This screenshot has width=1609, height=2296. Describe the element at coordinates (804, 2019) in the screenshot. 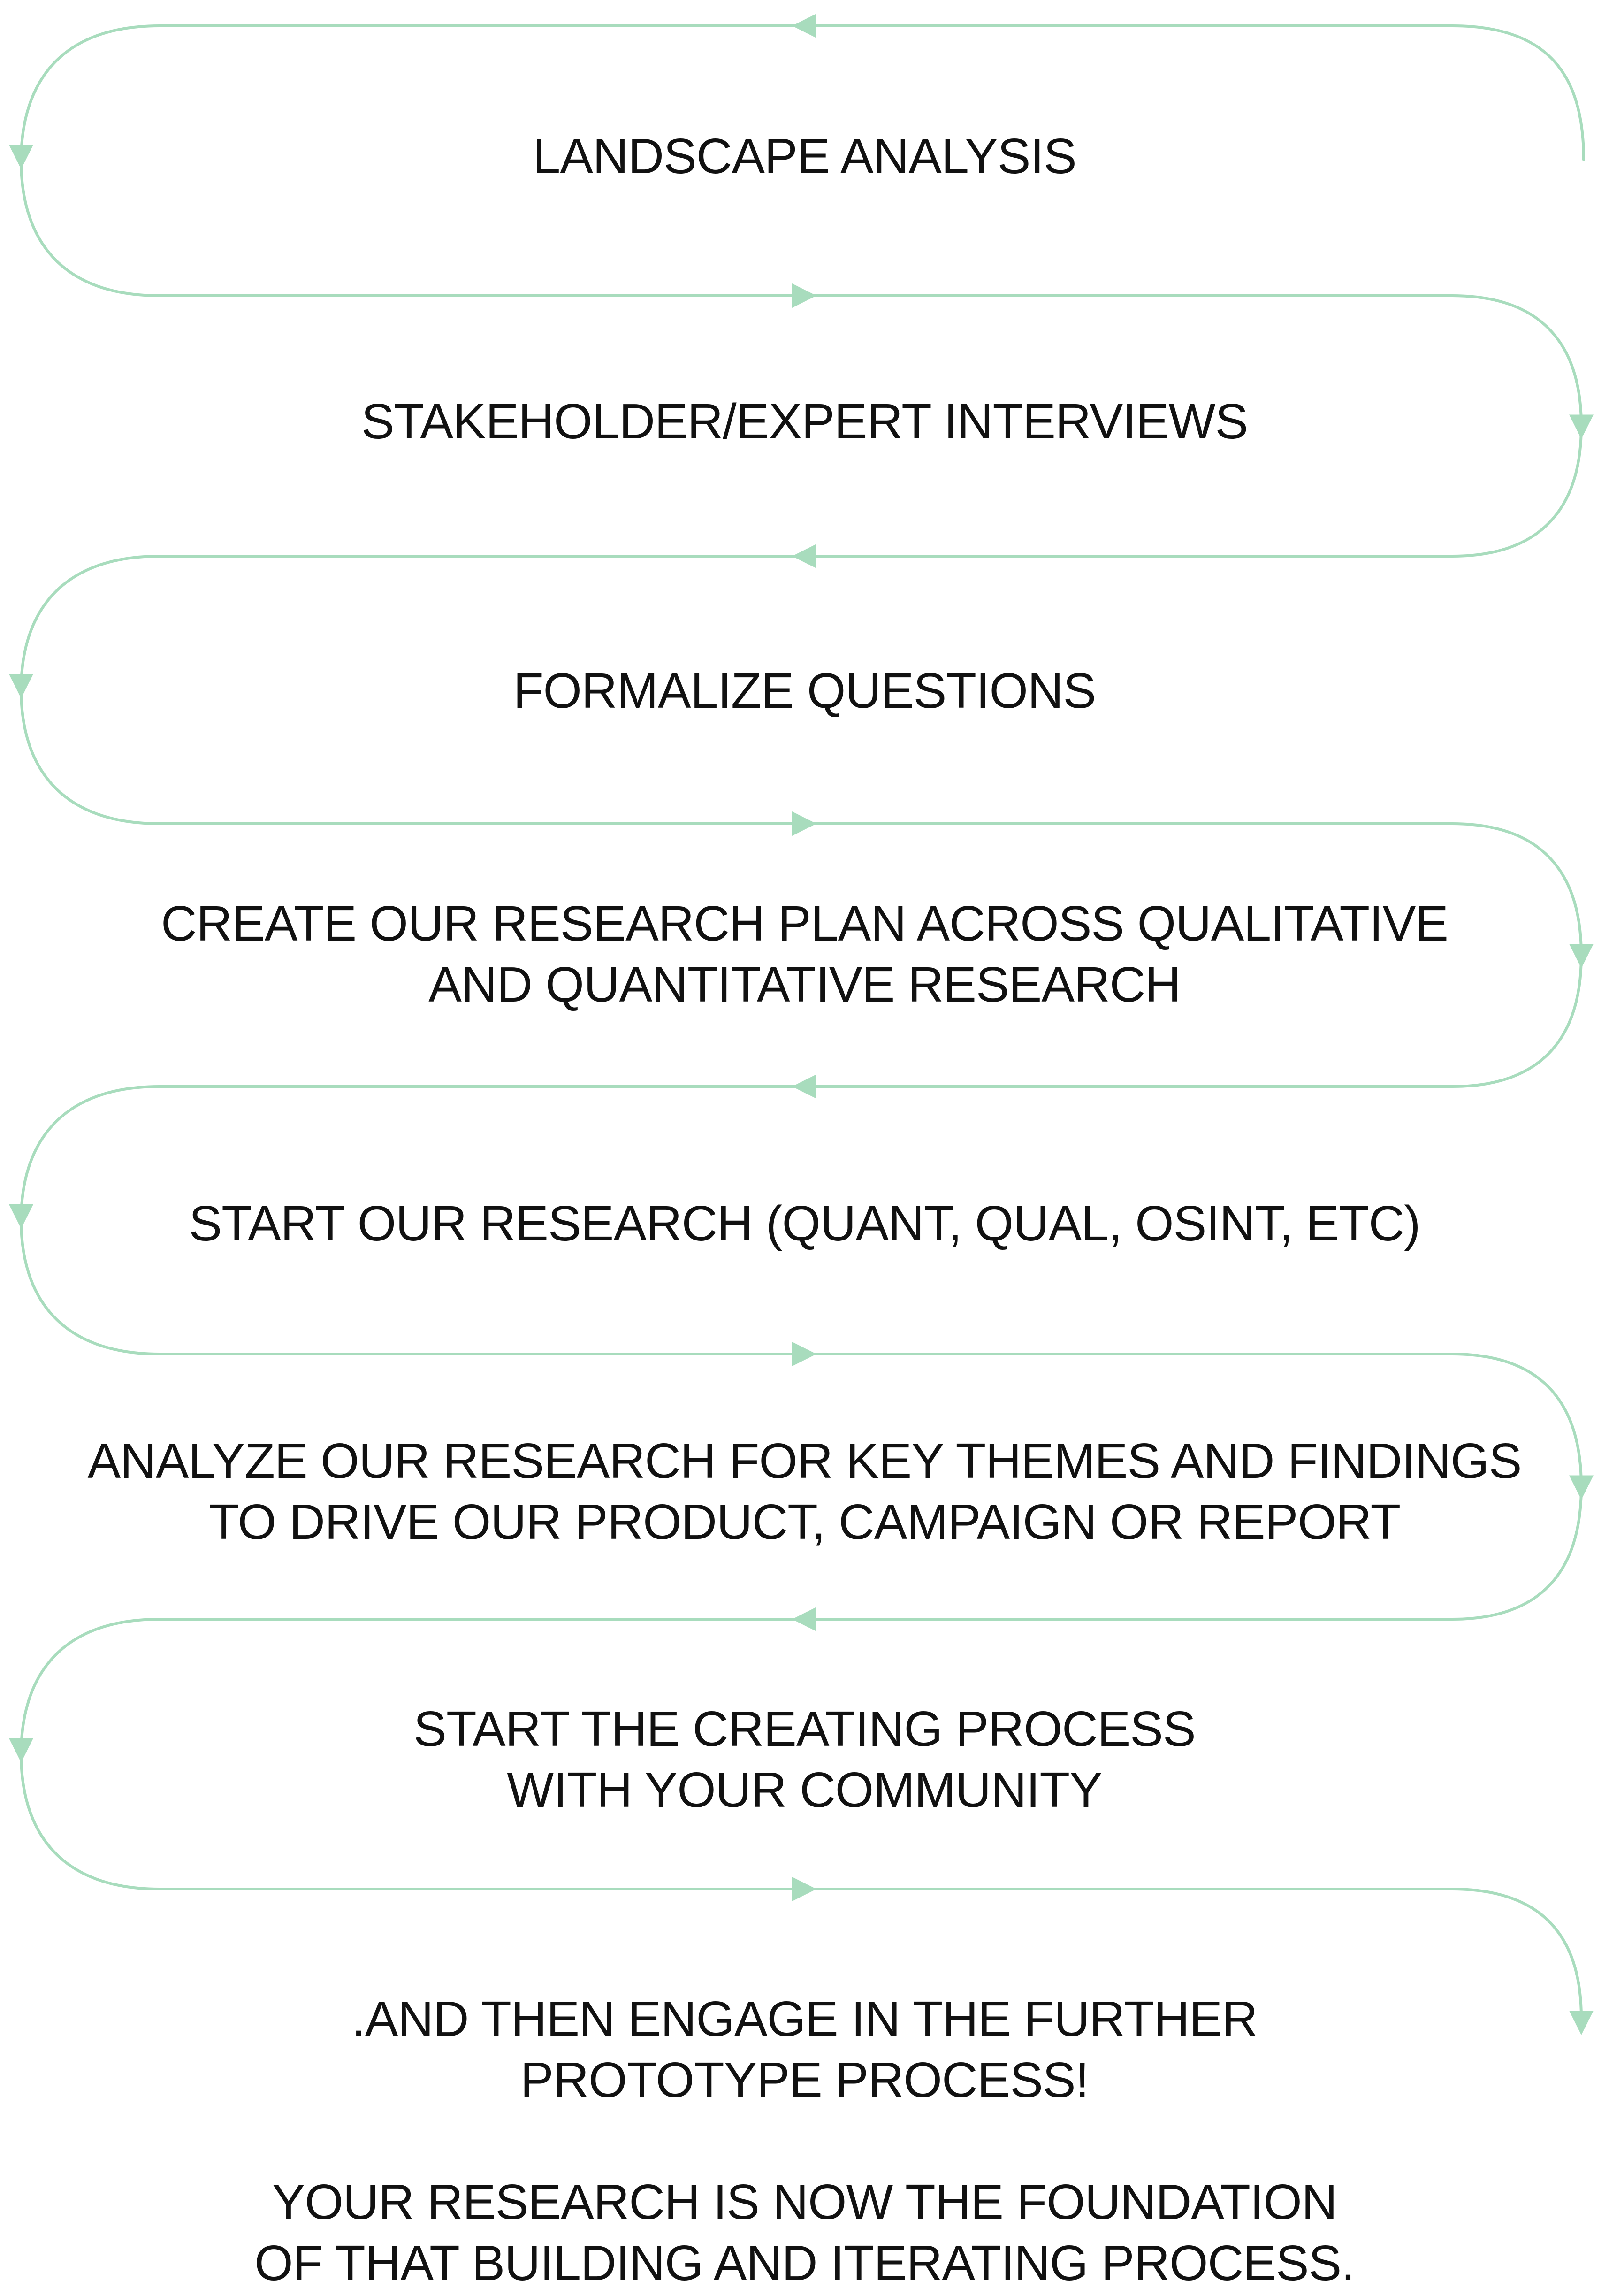

I see `step-label-line: .AND THEN ENGAGE IN THE FURTHER` at that location.